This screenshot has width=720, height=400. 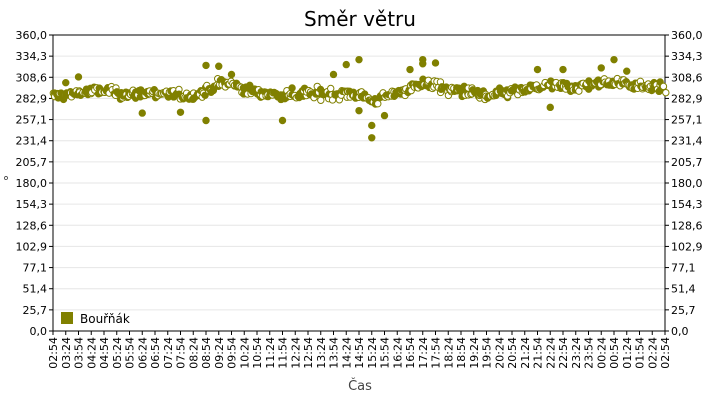 I want to click on y-tick-label-left: 231,4, so click(x=32, y=141).